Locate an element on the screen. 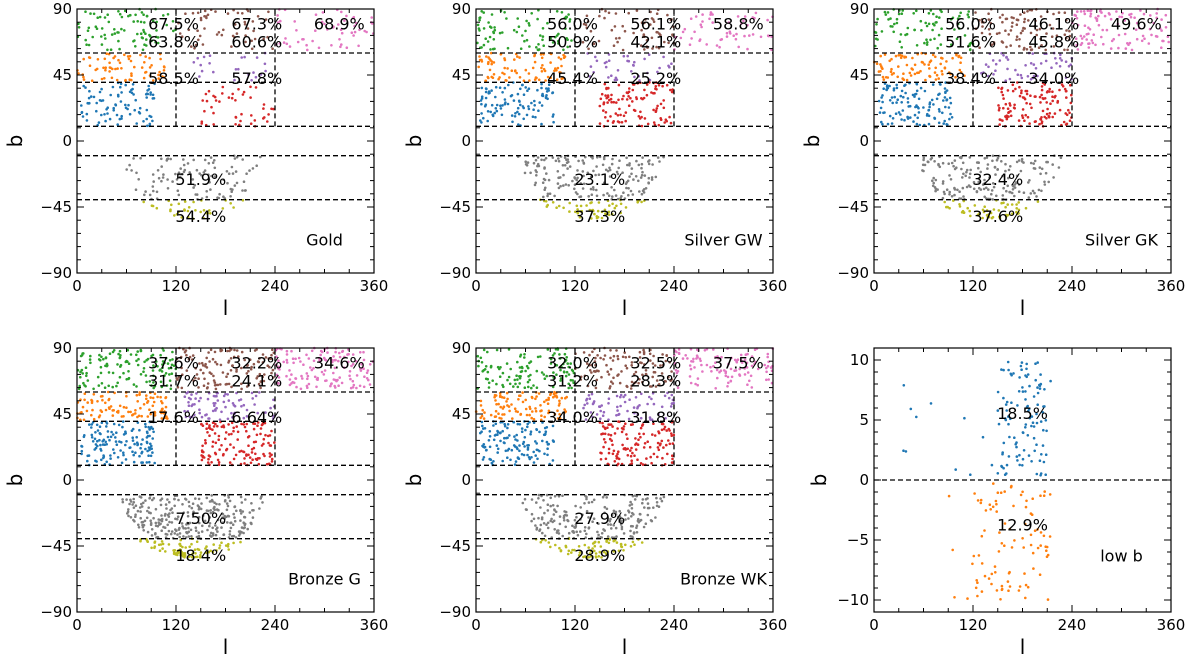  region-percentage-label: 25.2% is located at coordinates (655, 78).